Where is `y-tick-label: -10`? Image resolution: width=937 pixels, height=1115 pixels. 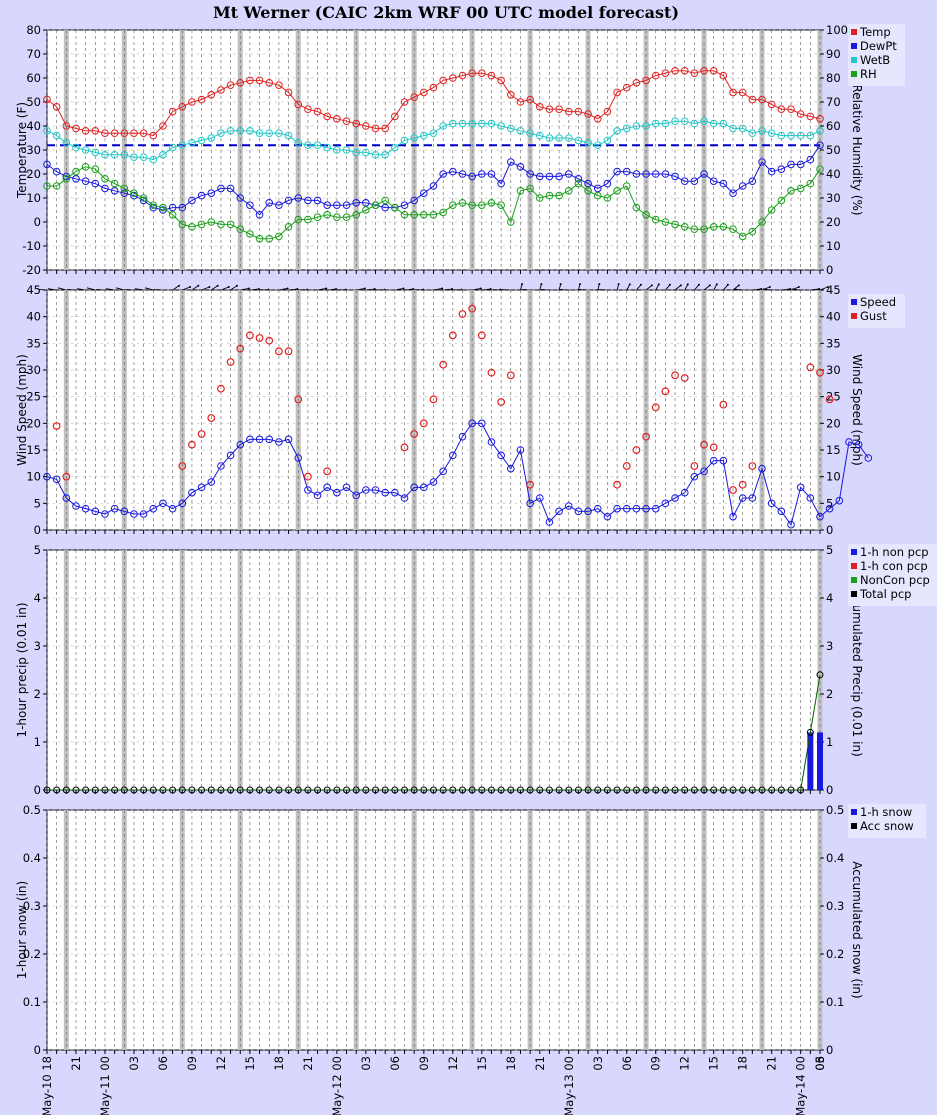
y-tick-label: -10 is located at coordinates (31, 246).